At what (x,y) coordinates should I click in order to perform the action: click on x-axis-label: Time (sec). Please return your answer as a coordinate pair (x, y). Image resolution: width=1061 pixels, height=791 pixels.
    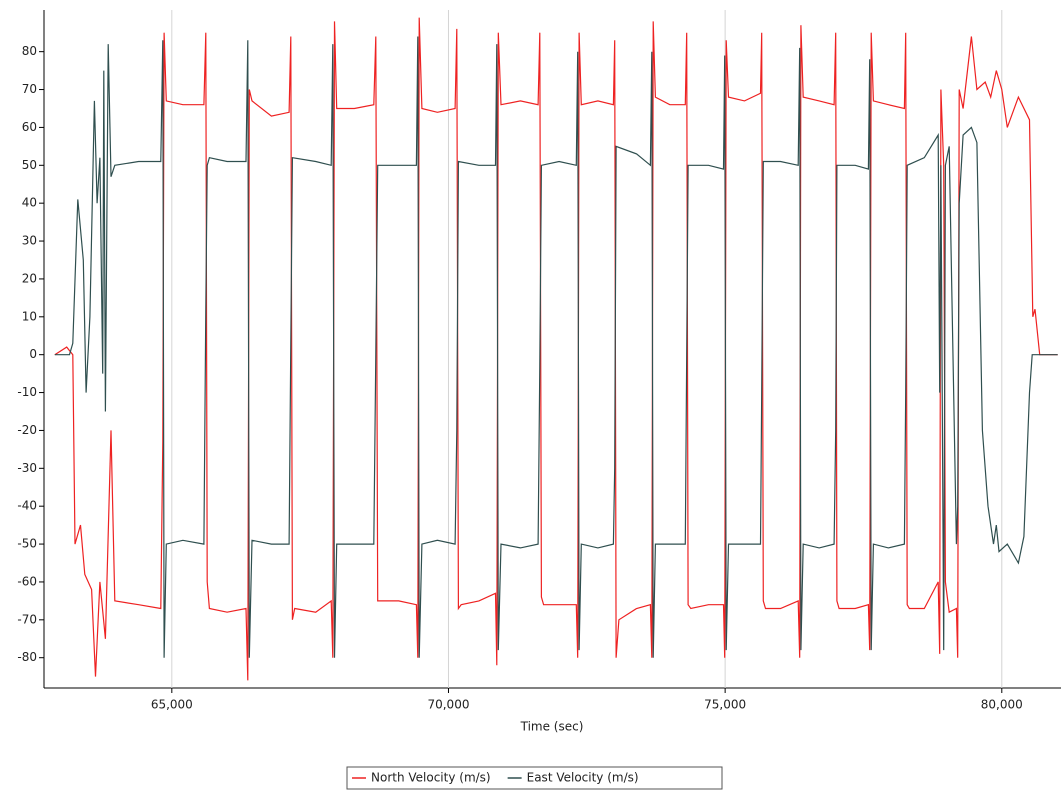
    Looking at the image, I should click on (552, 727).